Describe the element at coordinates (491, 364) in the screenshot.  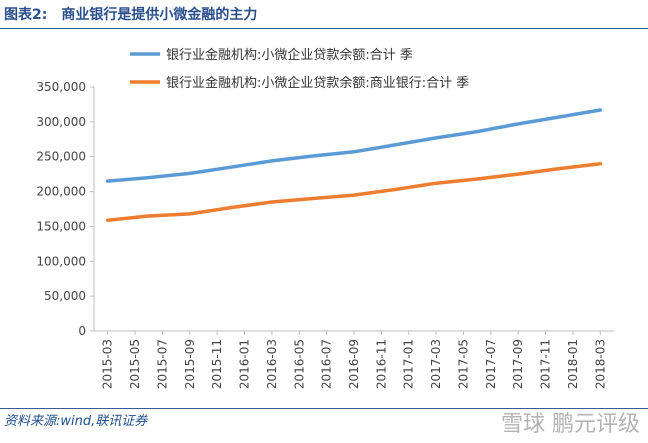
I see `x-tick-label: 2017-07` at that location.